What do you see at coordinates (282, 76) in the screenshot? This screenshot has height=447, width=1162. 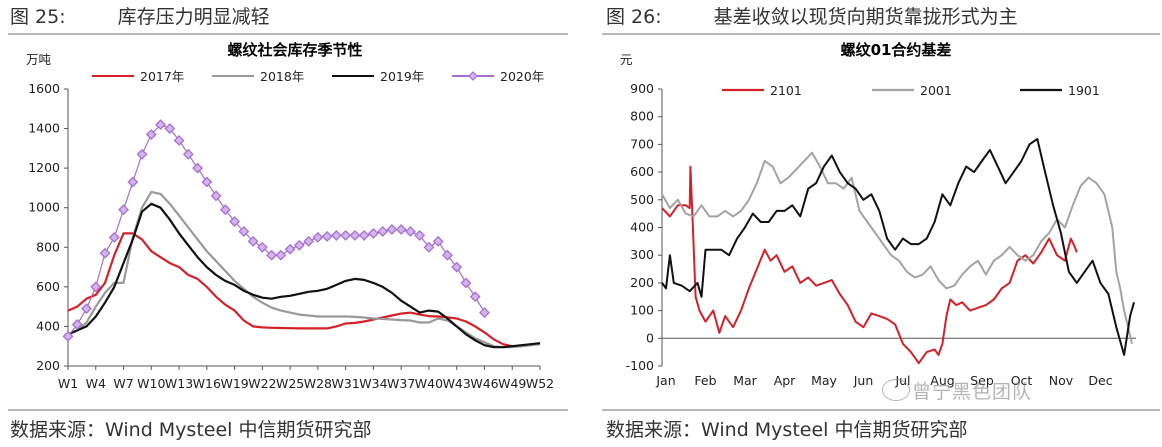 I see `legend-label: 2018年` at bounding box center [282, 76].